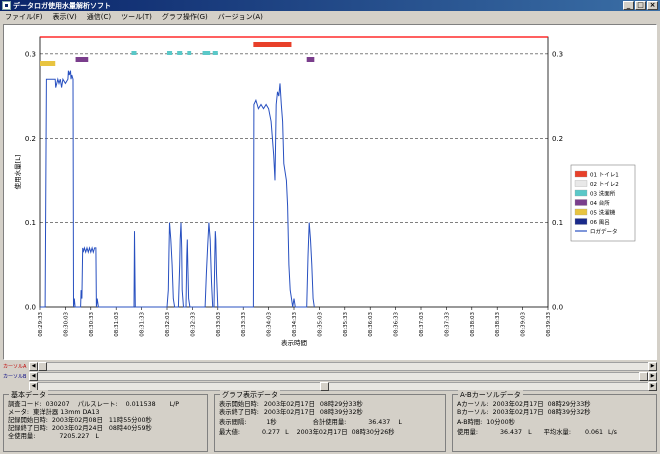  I want to click on display-start-date: 2003年02月17日, so click(289, 404).